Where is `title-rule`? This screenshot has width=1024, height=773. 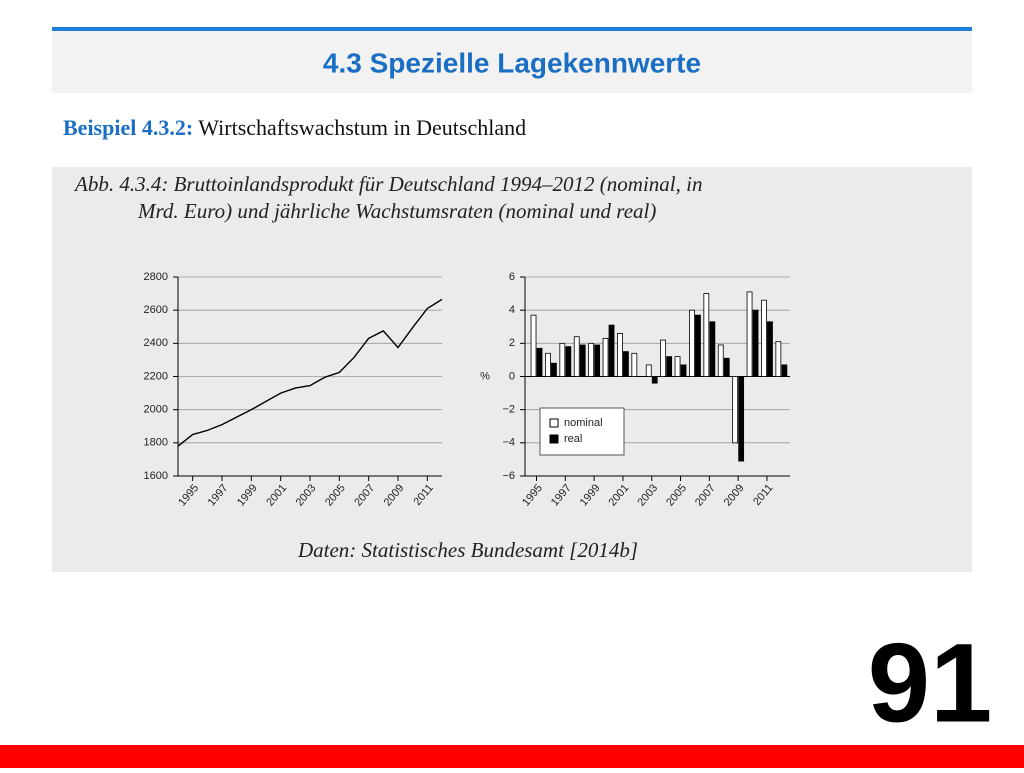 title-rule is located at coordinates (512, 29).